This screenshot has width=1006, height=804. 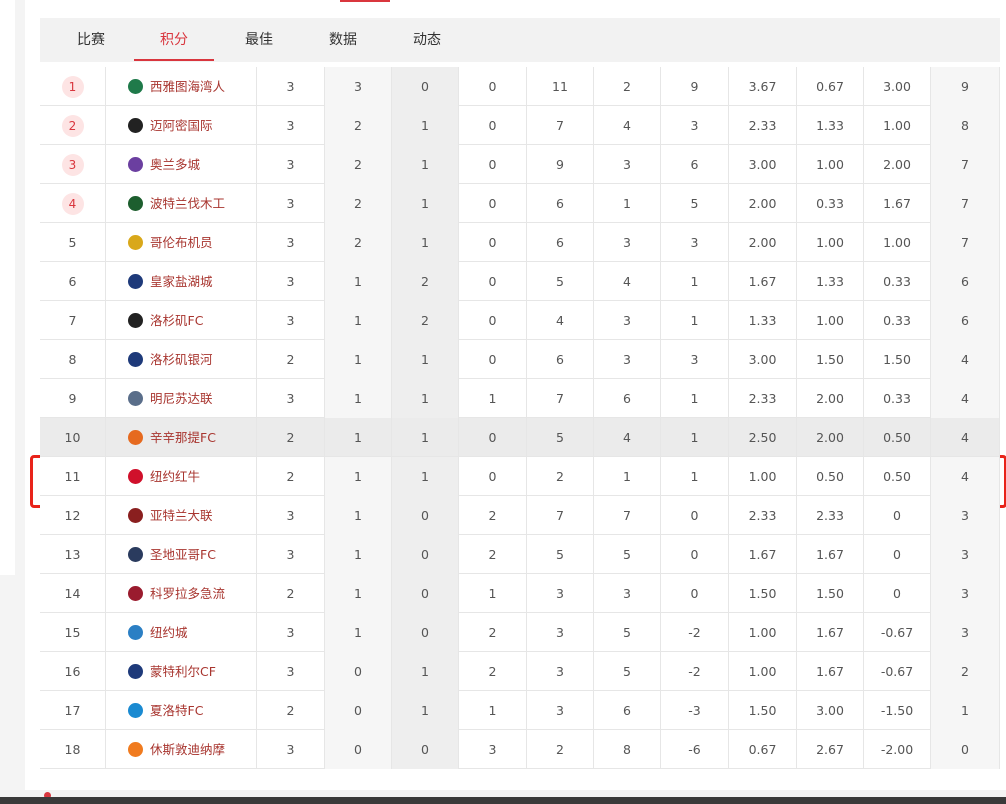 I want to click on team-name: 波特兰伐木工, so click(x=188, y=203).